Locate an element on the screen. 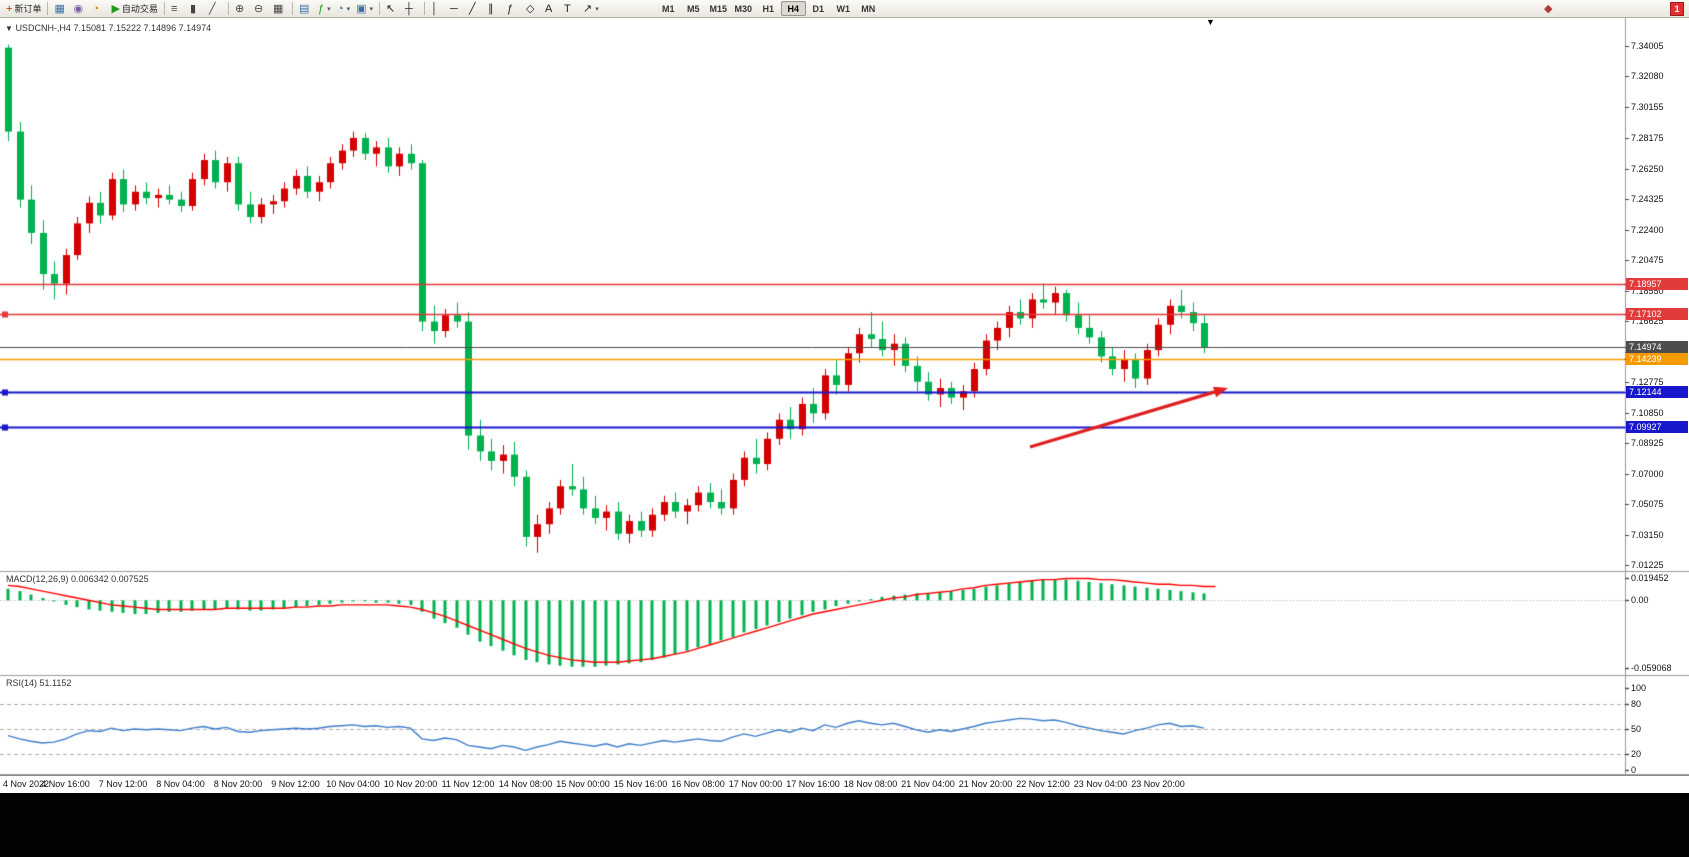 This screenshot has height=857, width=1689. crosshair-icon: ┼ is located at coordinates (411, 9).